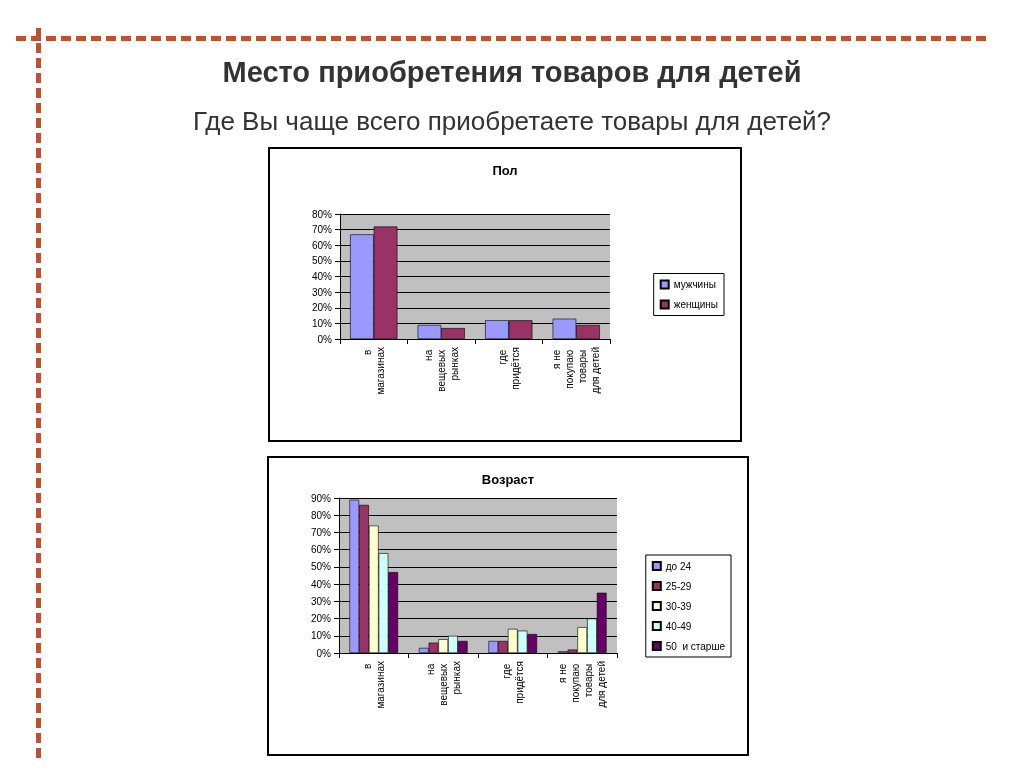 This screenshot has height=768, width=1024. I want to click on legend-label: до 24, so click(678, 566).